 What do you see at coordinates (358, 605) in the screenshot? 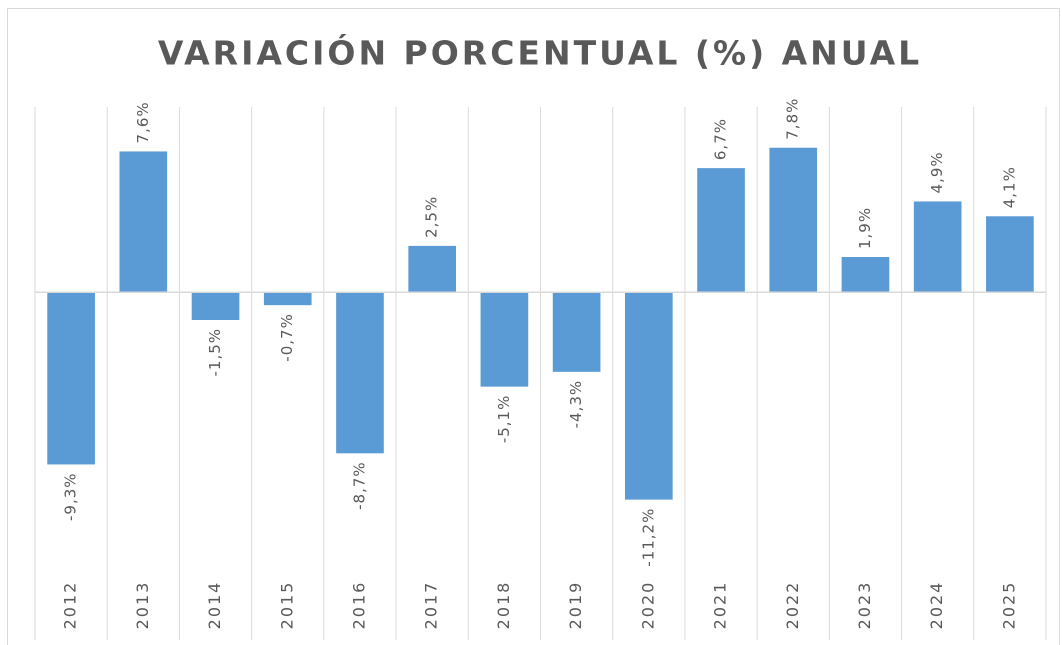
I see `x-tick-label: 2016` at bounding box center [358, 605].